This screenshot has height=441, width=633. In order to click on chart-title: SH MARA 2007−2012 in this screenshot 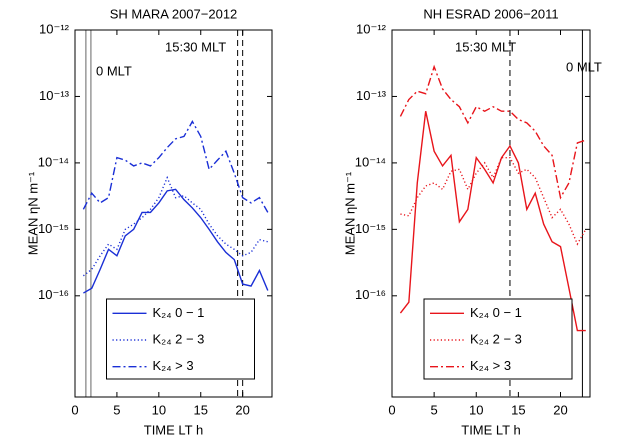, I will do `click(174, 13)`.